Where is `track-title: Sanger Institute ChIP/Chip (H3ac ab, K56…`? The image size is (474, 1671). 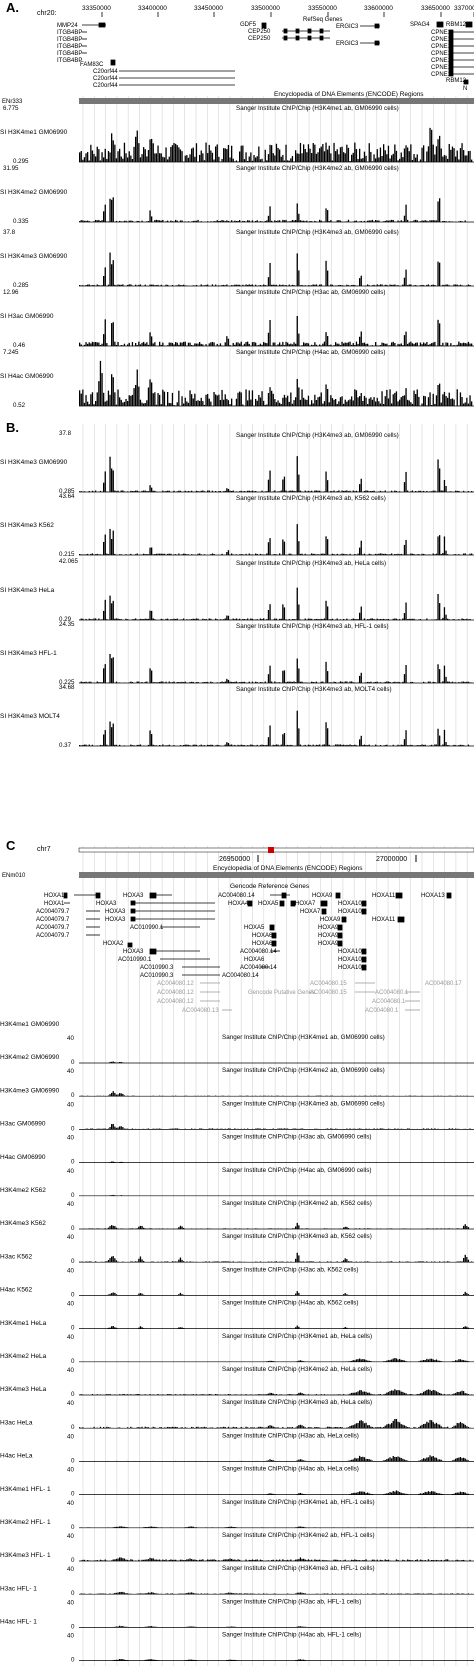 track-title: Sanger Institute ChIP/Chip (H3ac ab, K56… is located at coordinates (290, 1269).